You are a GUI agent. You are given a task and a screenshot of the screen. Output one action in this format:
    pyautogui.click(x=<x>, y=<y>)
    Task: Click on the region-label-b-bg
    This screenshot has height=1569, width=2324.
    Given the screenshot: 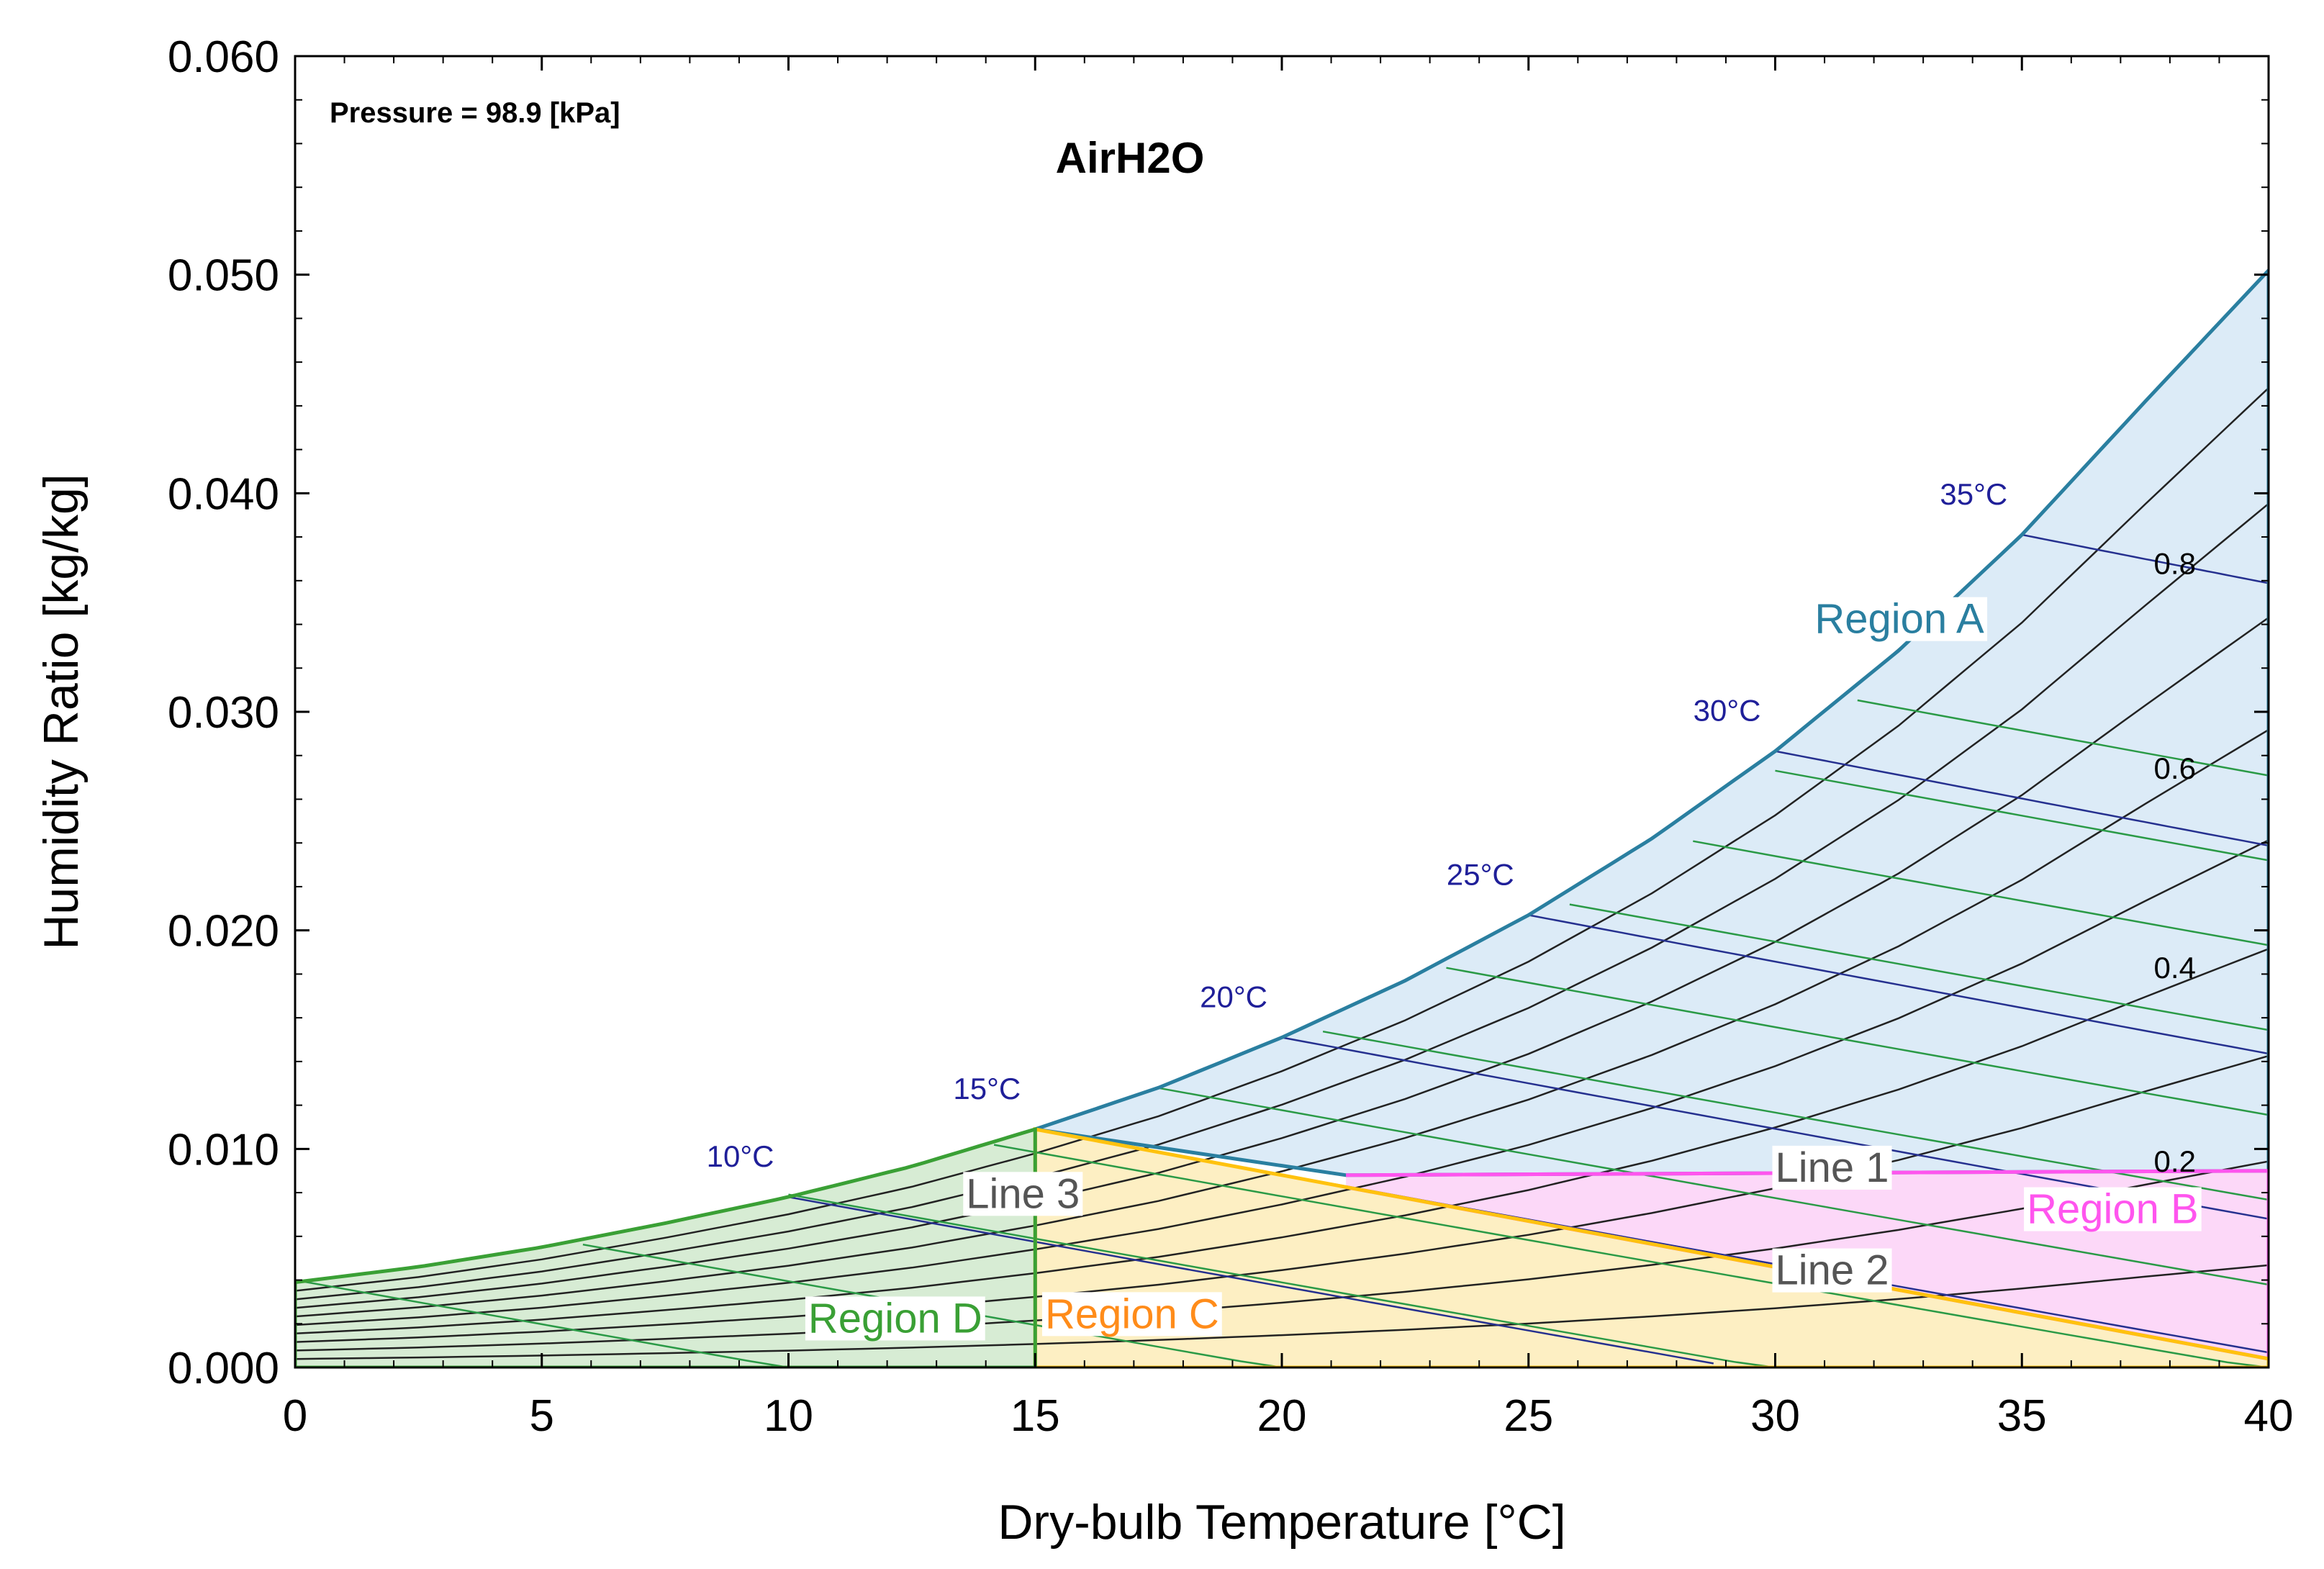 What is the action you would take?
    pyautogui.click(x=2113, y=1209)
    